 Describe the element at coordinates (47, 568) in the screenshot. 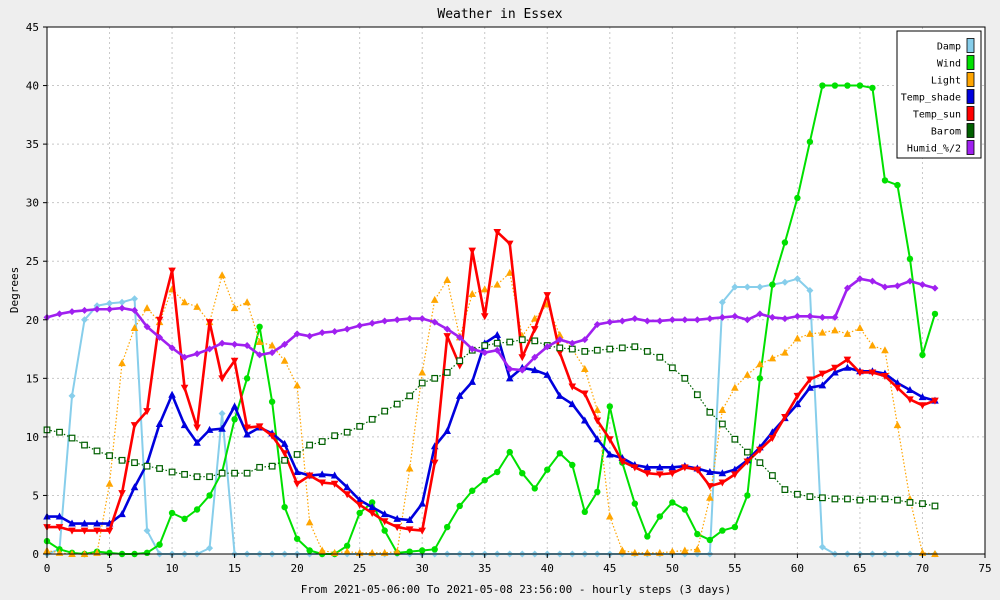

I see `x-tick-label: 0` at that location.